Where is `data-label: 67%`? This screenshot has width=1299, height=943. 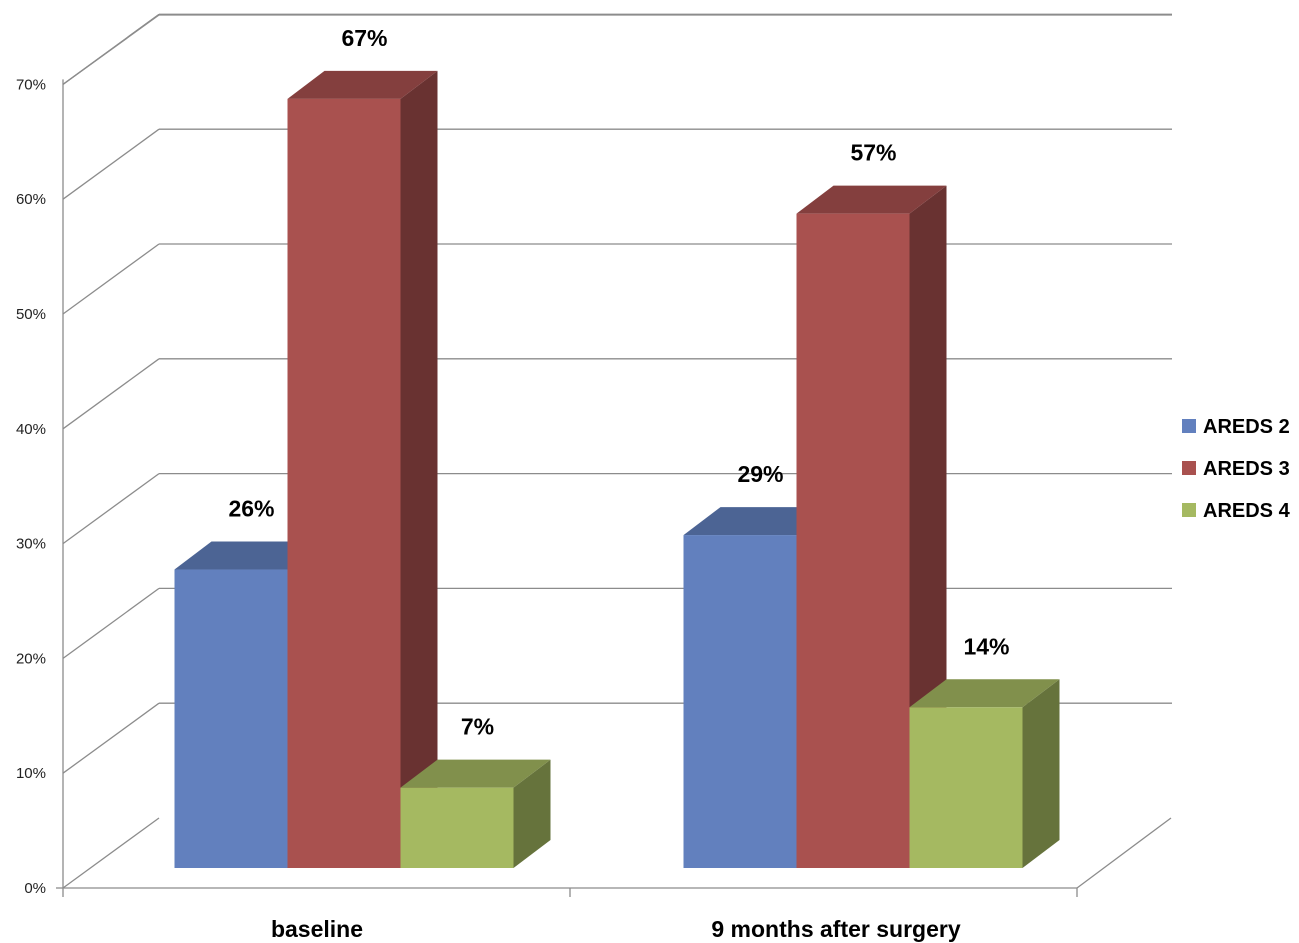 data-label: 67% is located at coordinates (364, 38).